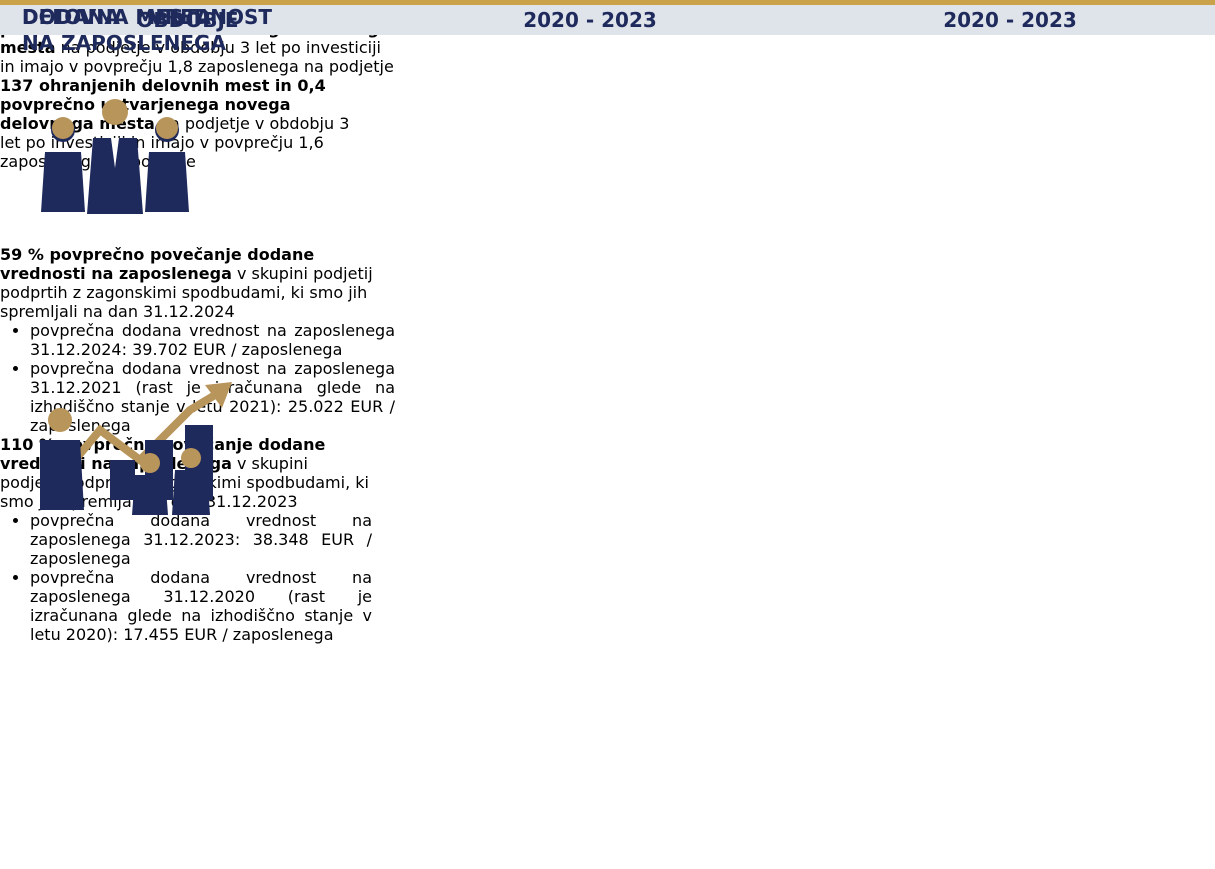 The width and height of the screenshot is (1215, 869). Describe the element at coordinates (136, 448) in the screenshot. I see `growth-icon` at that location.